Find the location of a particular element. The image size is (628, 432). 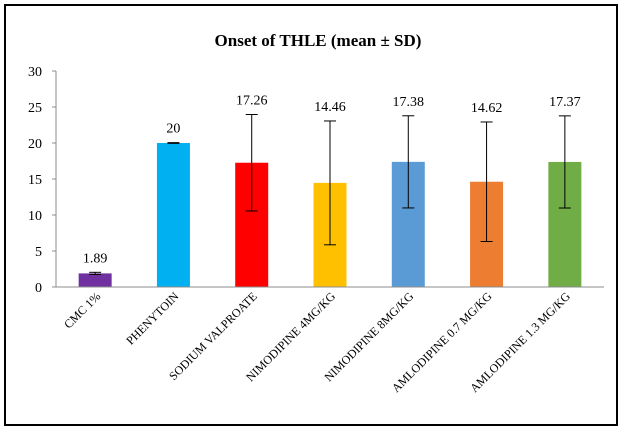

x-category-label: SODIUM VALPROATE is located at coordinates (213, 336).